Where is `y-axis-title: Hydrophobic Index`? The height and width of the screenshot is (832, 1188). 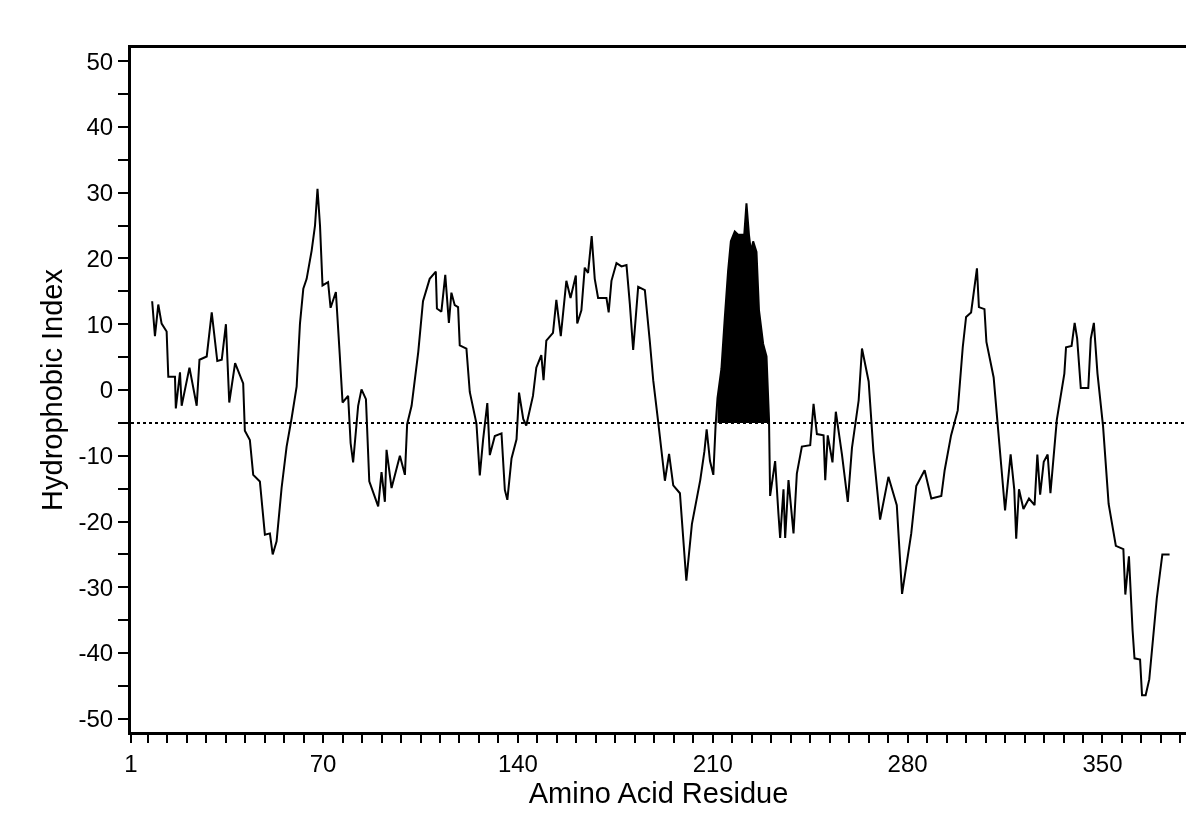 y-axis-title: Hydrophobic Index is located at coordinates (51, 389).